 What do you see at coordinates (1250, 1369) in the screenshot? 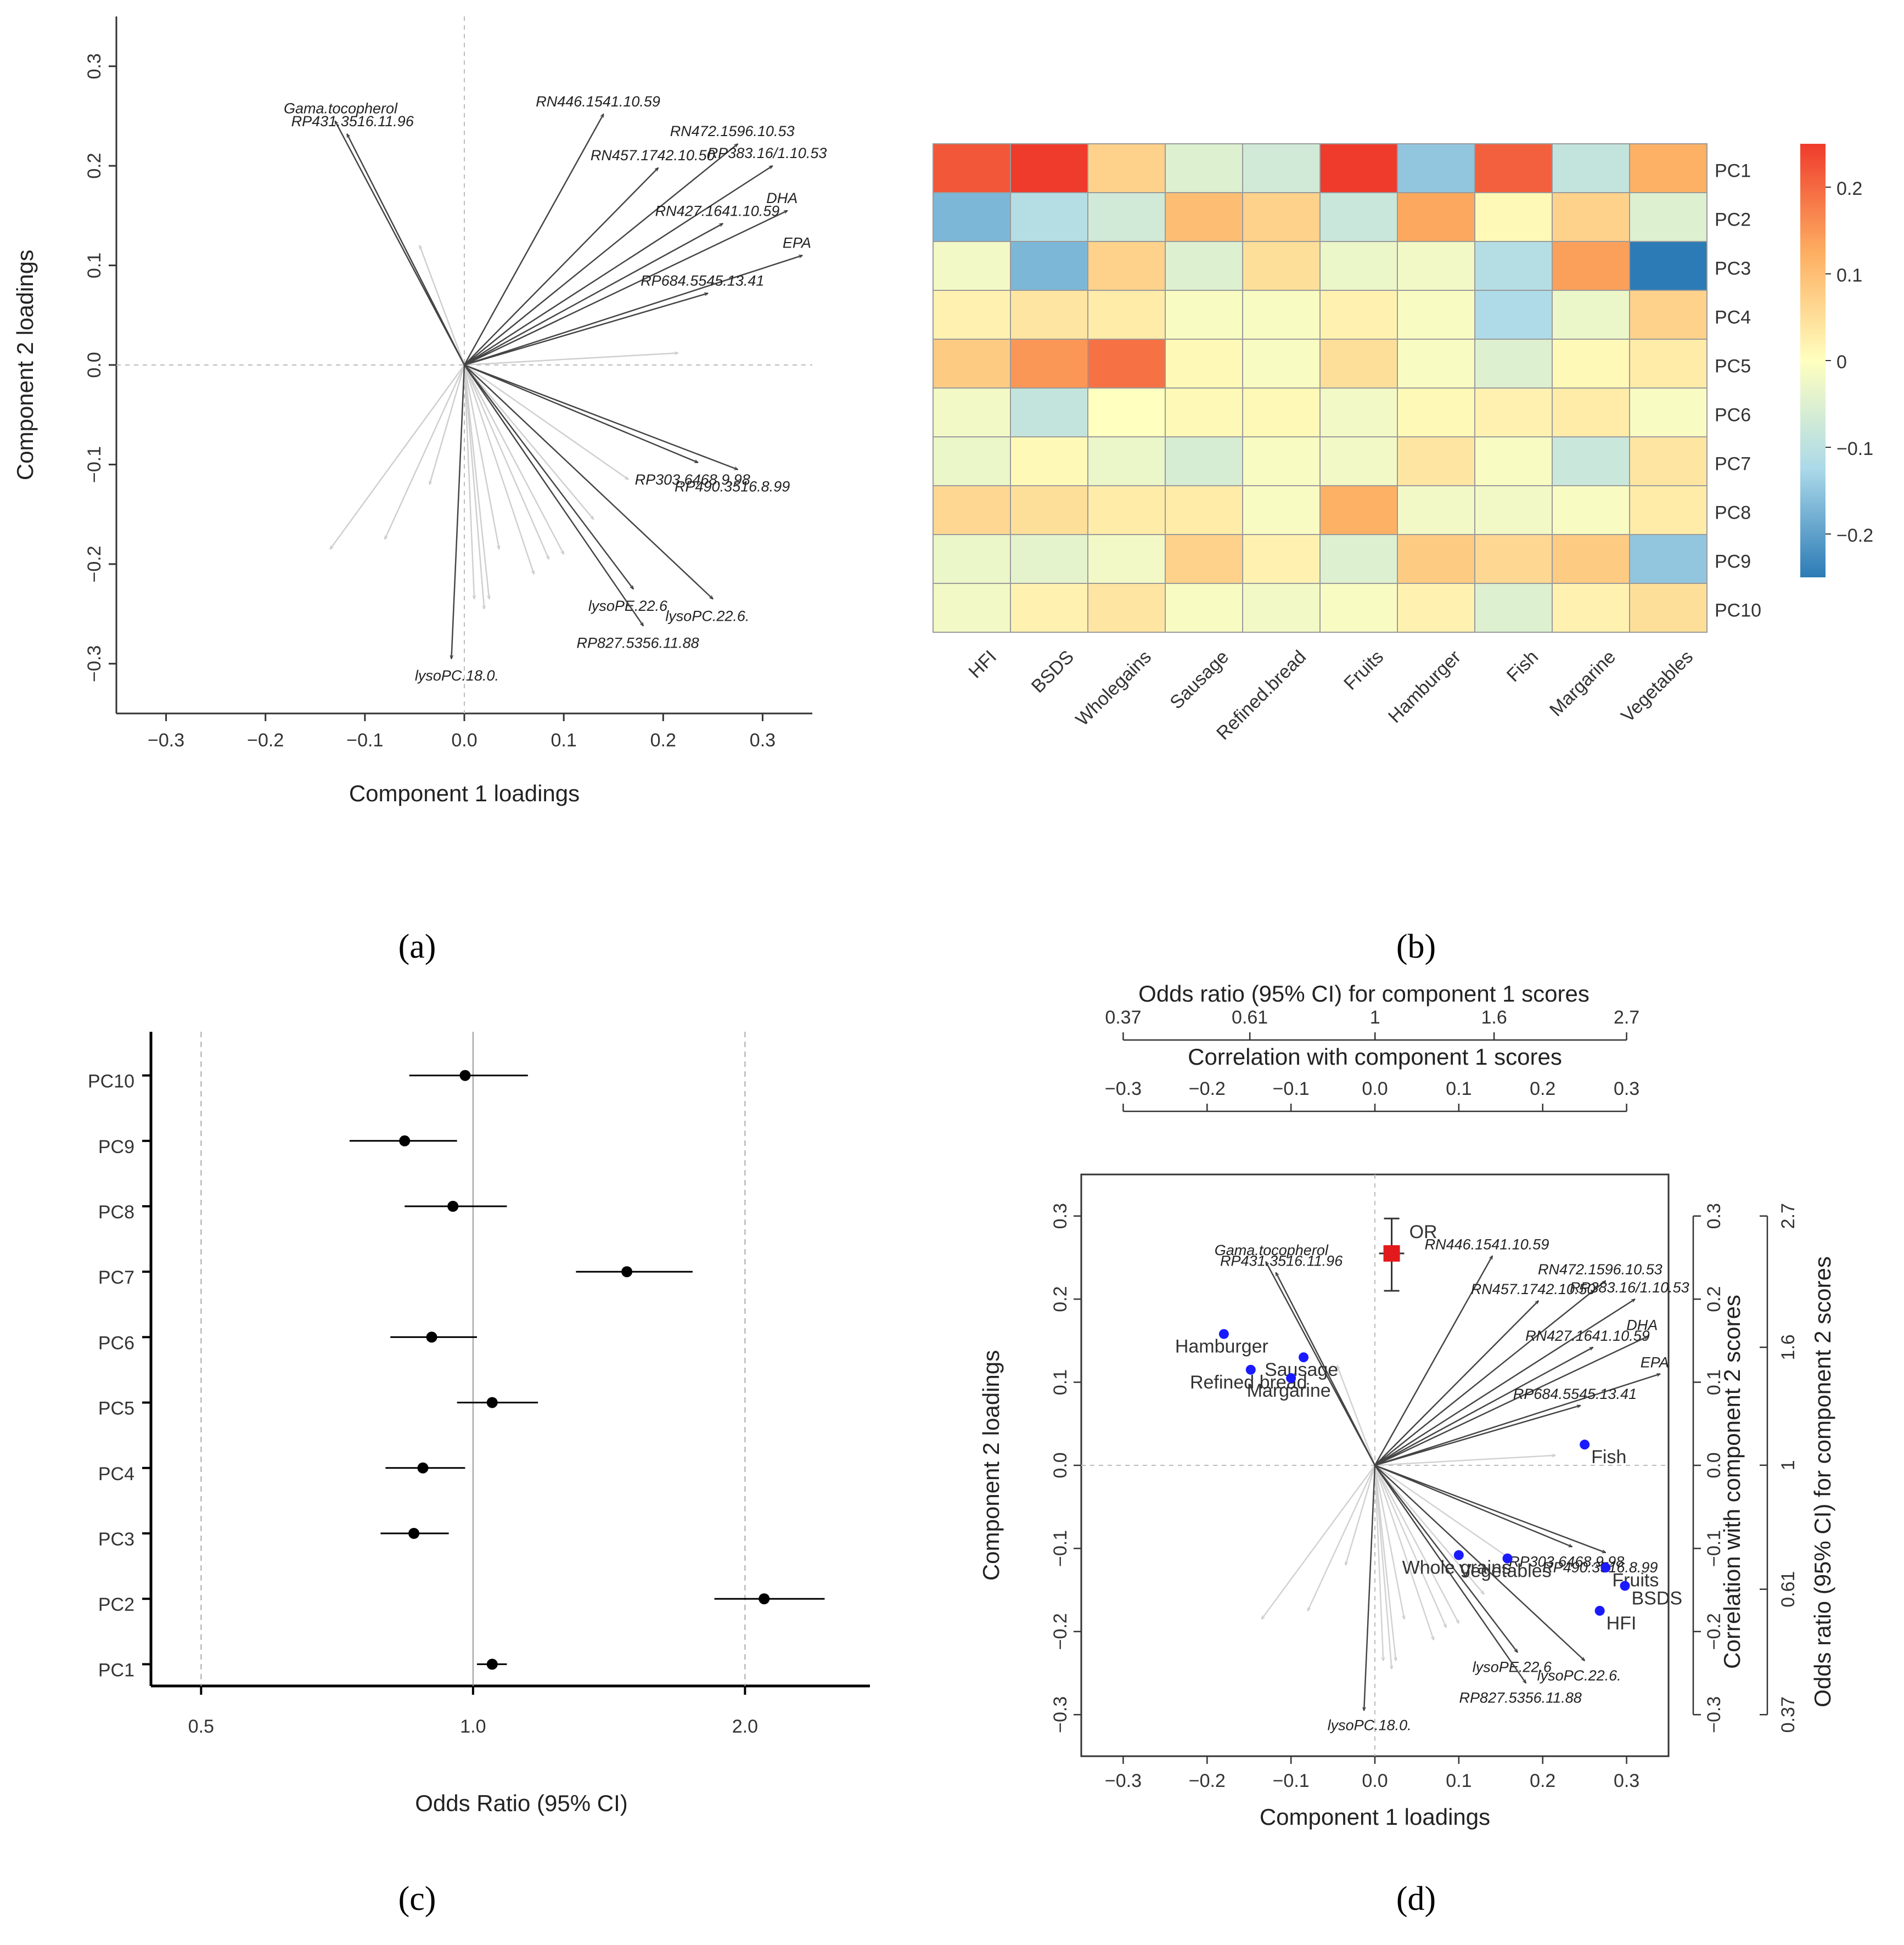
I see `food-point-refined-bread` at bounding box center [1250, 1369].